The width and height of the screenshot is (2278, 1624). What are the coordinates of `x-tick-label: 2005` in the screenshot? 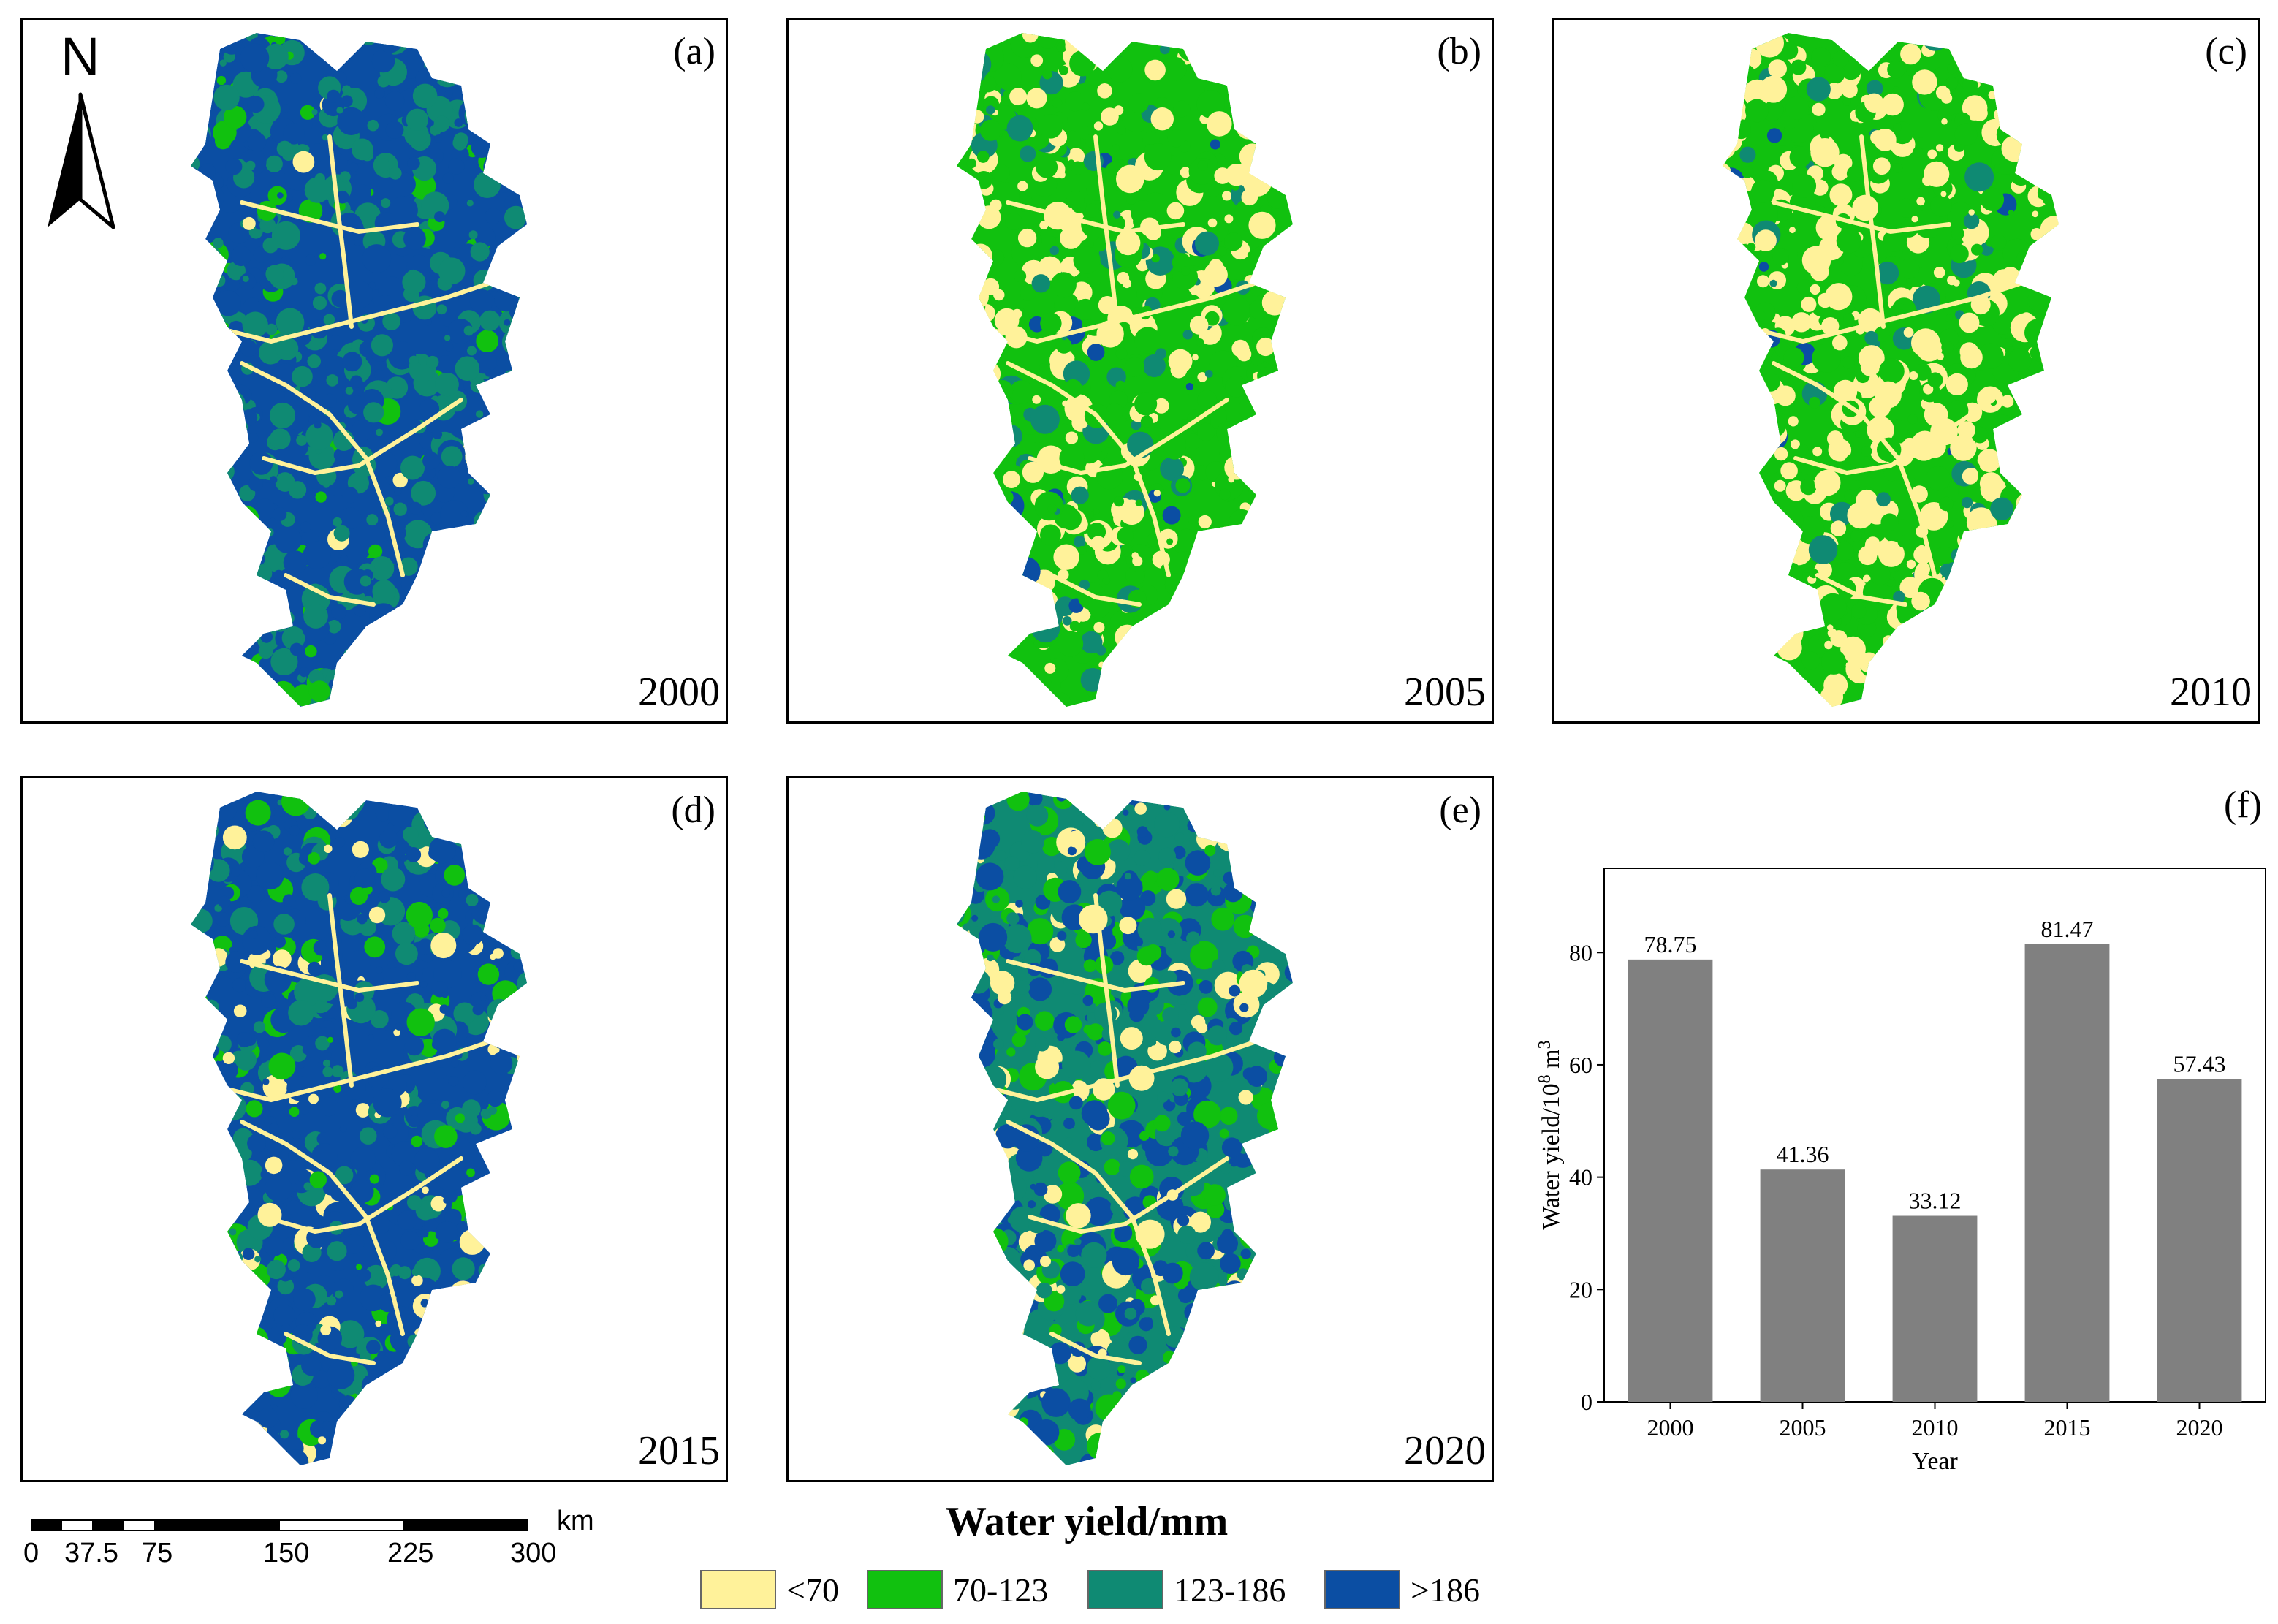 It's located at (1803, 1427).